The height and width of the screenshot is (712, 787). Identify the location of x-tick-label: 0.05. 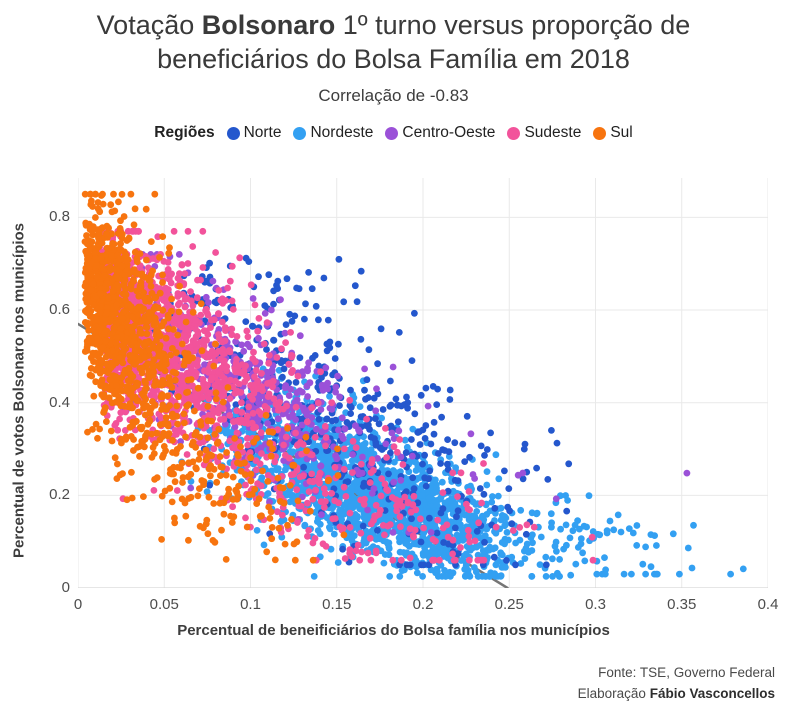
(164, 604).